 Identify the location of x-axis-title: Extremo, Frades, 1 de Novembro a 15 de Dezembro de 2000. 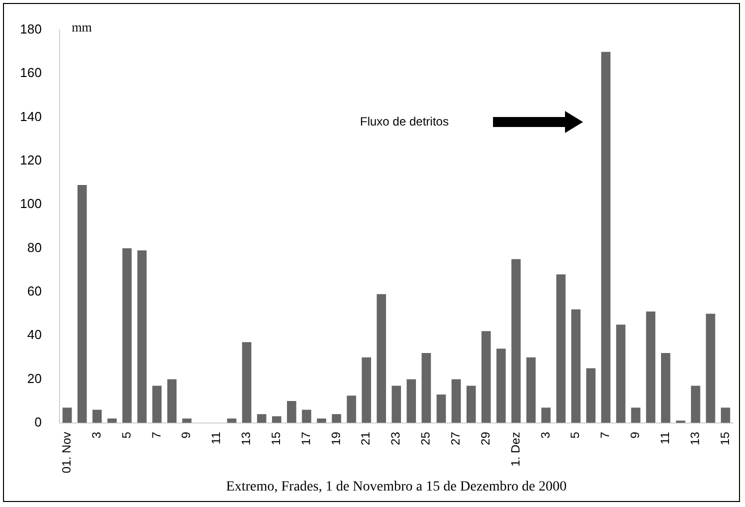
(396, 486).